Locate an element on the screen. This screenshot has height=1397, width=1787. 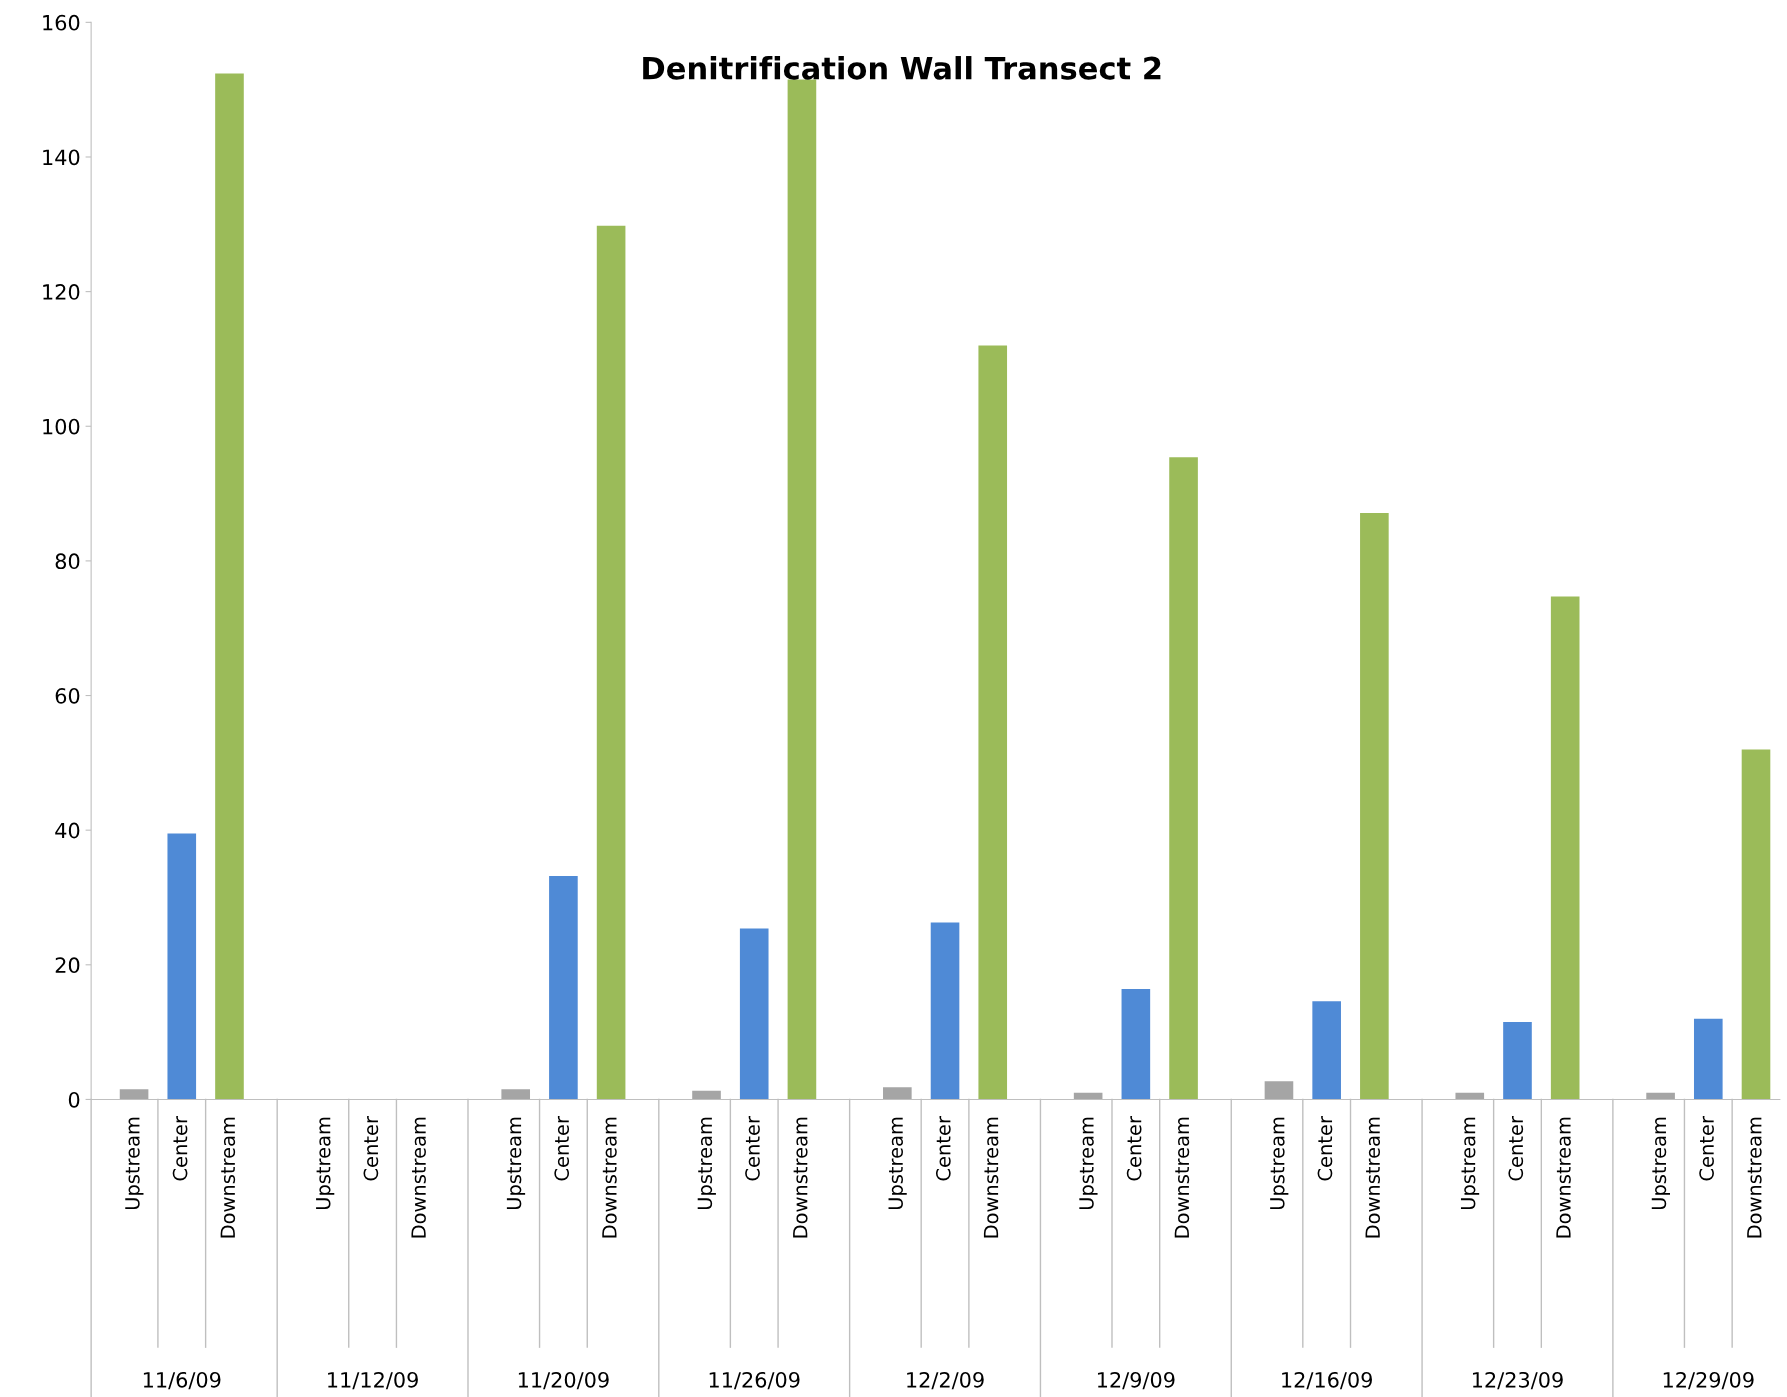
y-tick-label: 0 is located at coordinates (74, 1099).